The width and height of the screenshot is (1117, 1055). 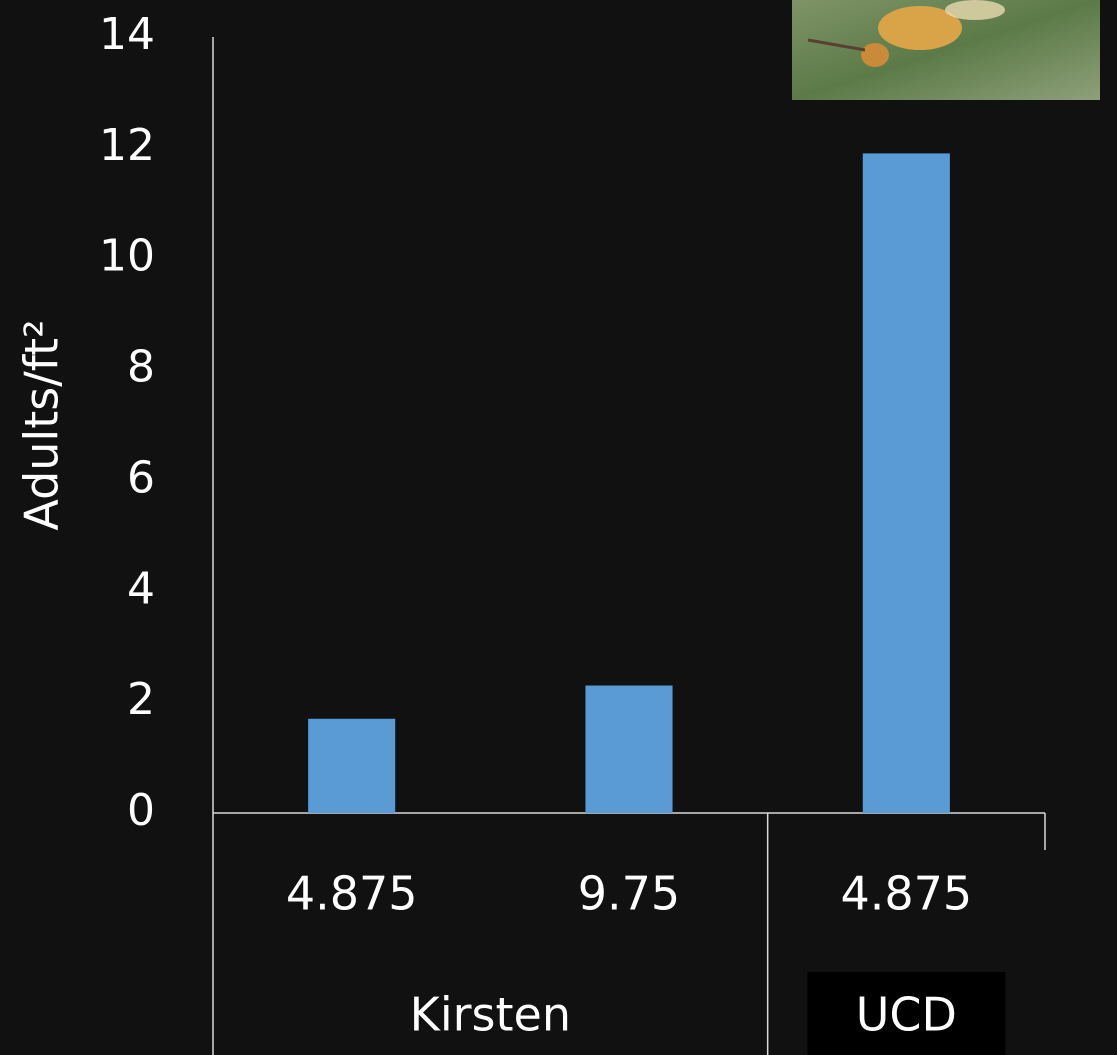 I want to click on group-label: UCD, so click(x=906, y=1015).